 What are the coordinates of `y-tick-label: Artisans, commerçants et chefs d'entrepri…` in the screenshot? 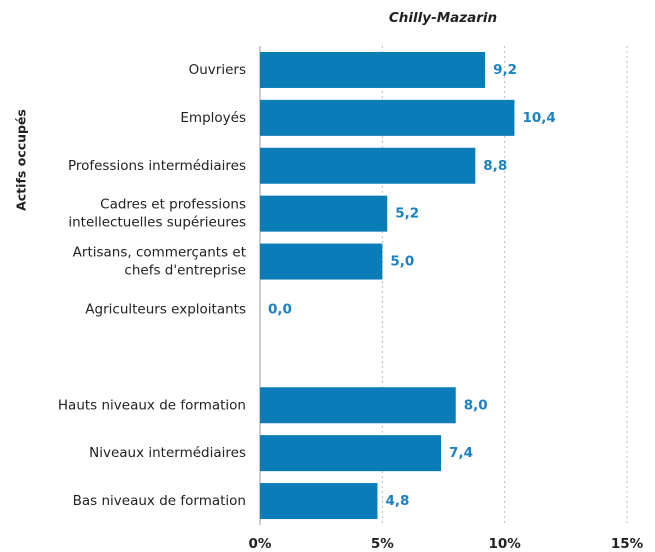 It's located at (159, 262).